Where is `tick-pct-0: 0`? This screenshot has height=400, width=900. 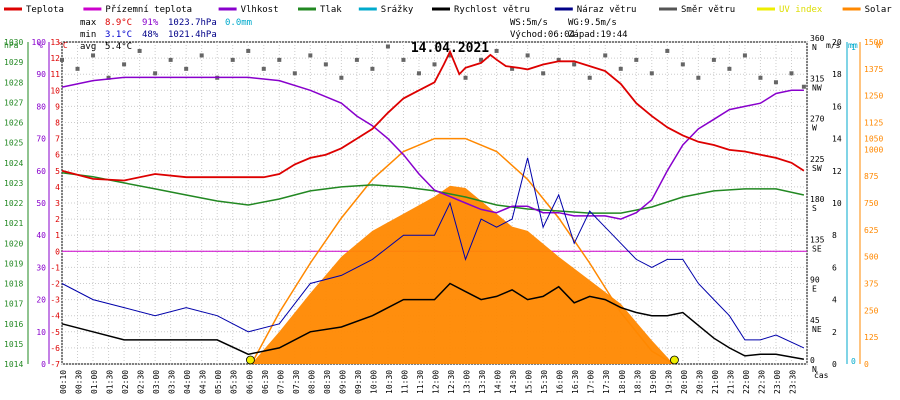
tick-pct-0: 0 is located at coordinates (43, 364).